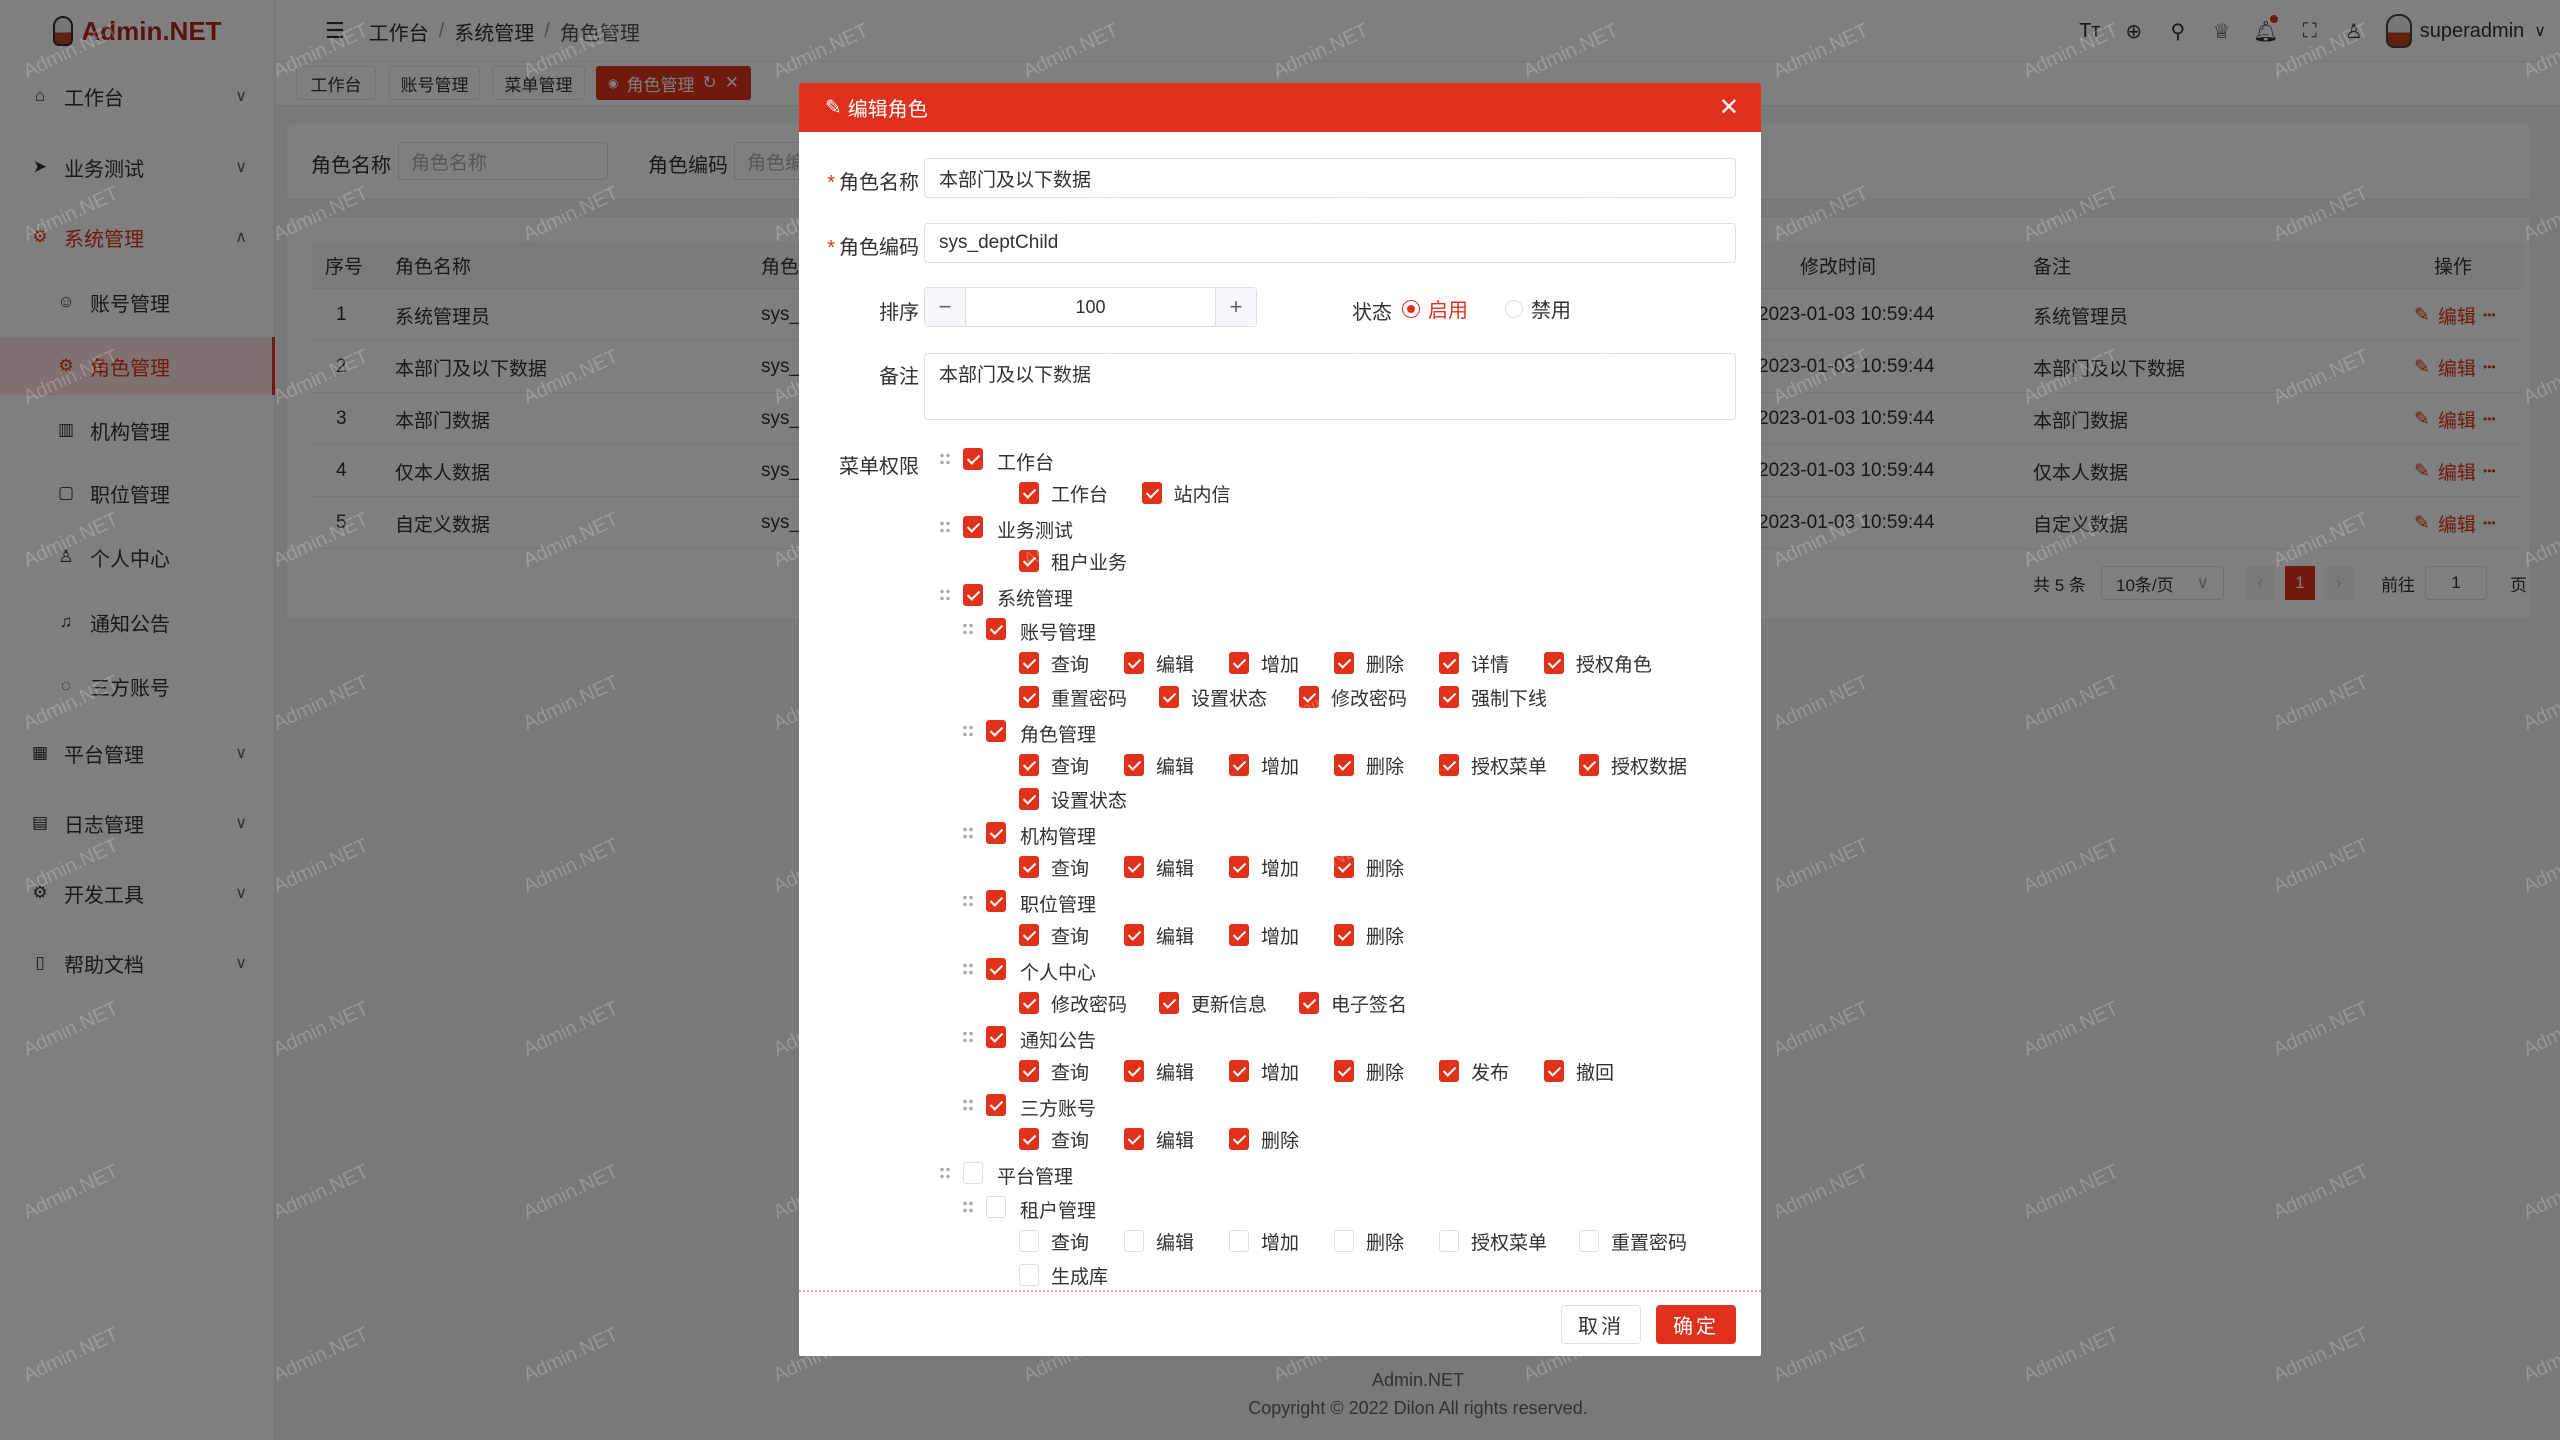 The image size is (2560, 1440). I want to click on tree-node: 机构管理, so click(1350, 833).